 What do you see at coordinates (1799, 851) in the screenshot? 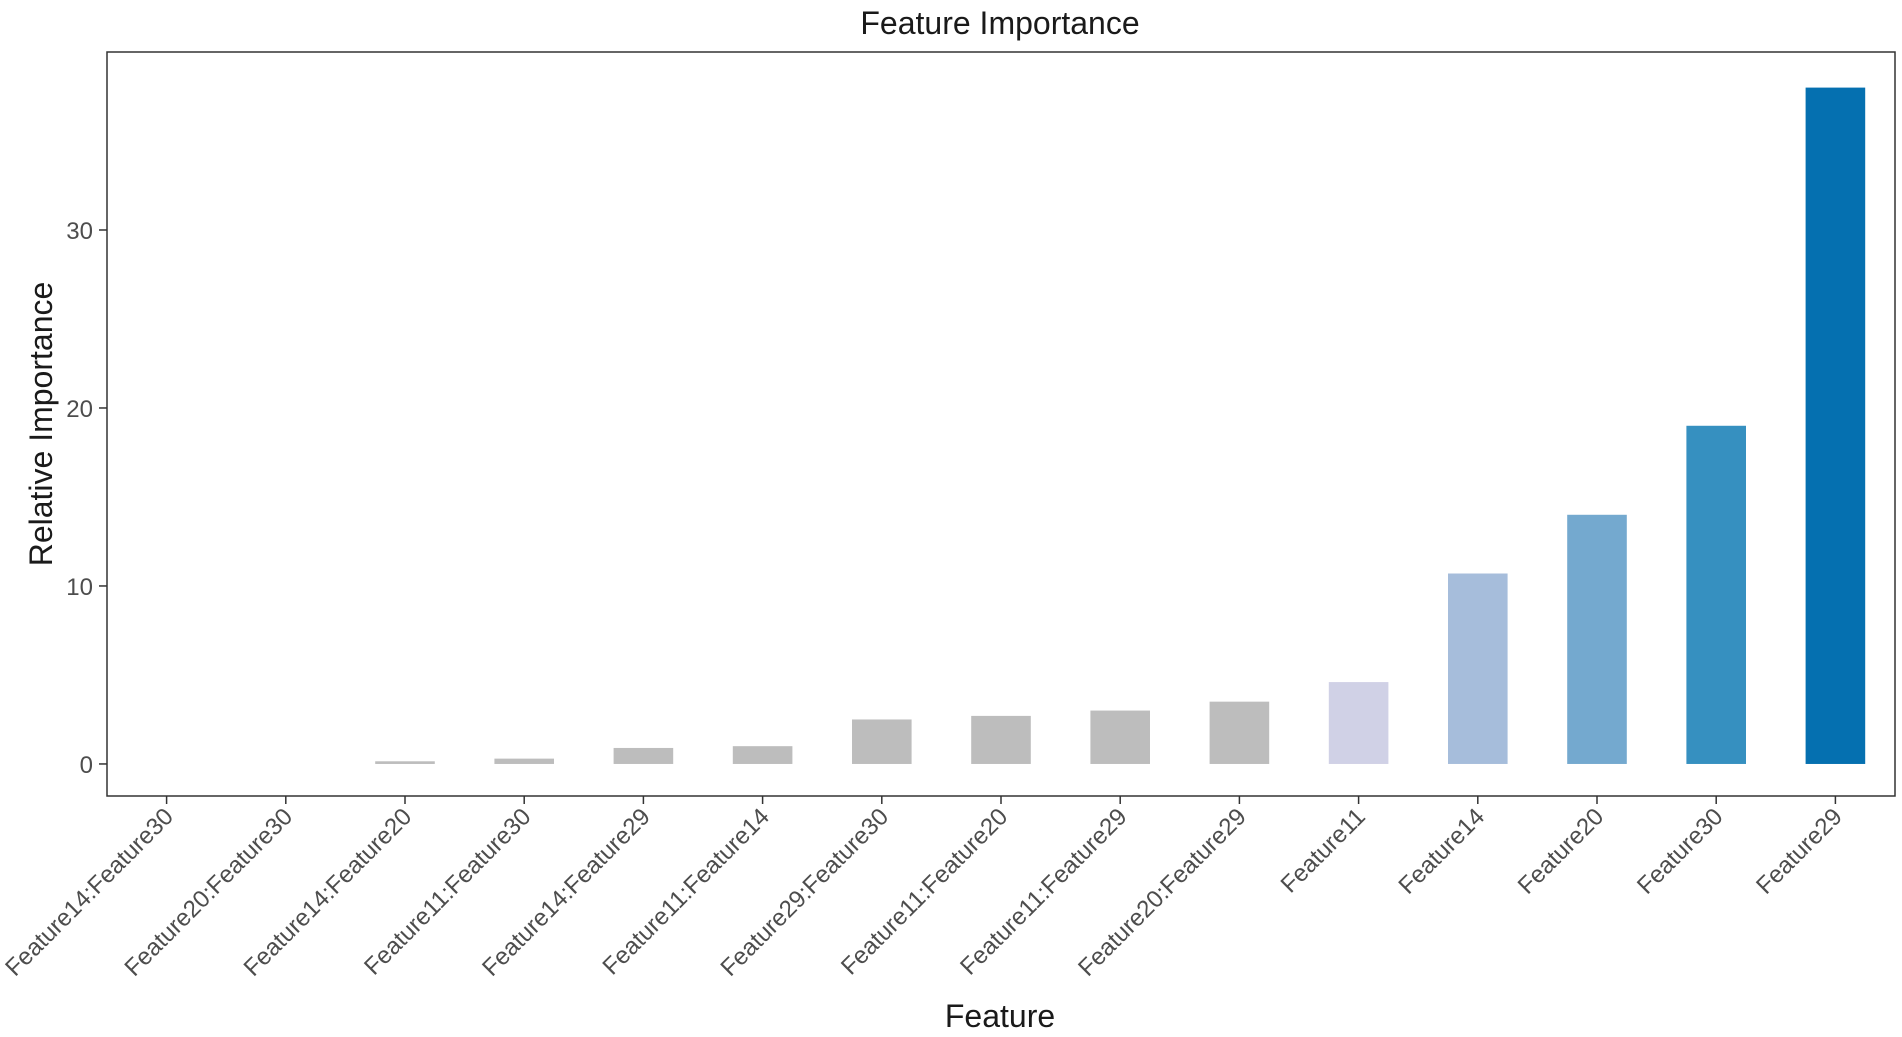
I see `x-tick-label: Feature29` at bounding box center [1799, 851].